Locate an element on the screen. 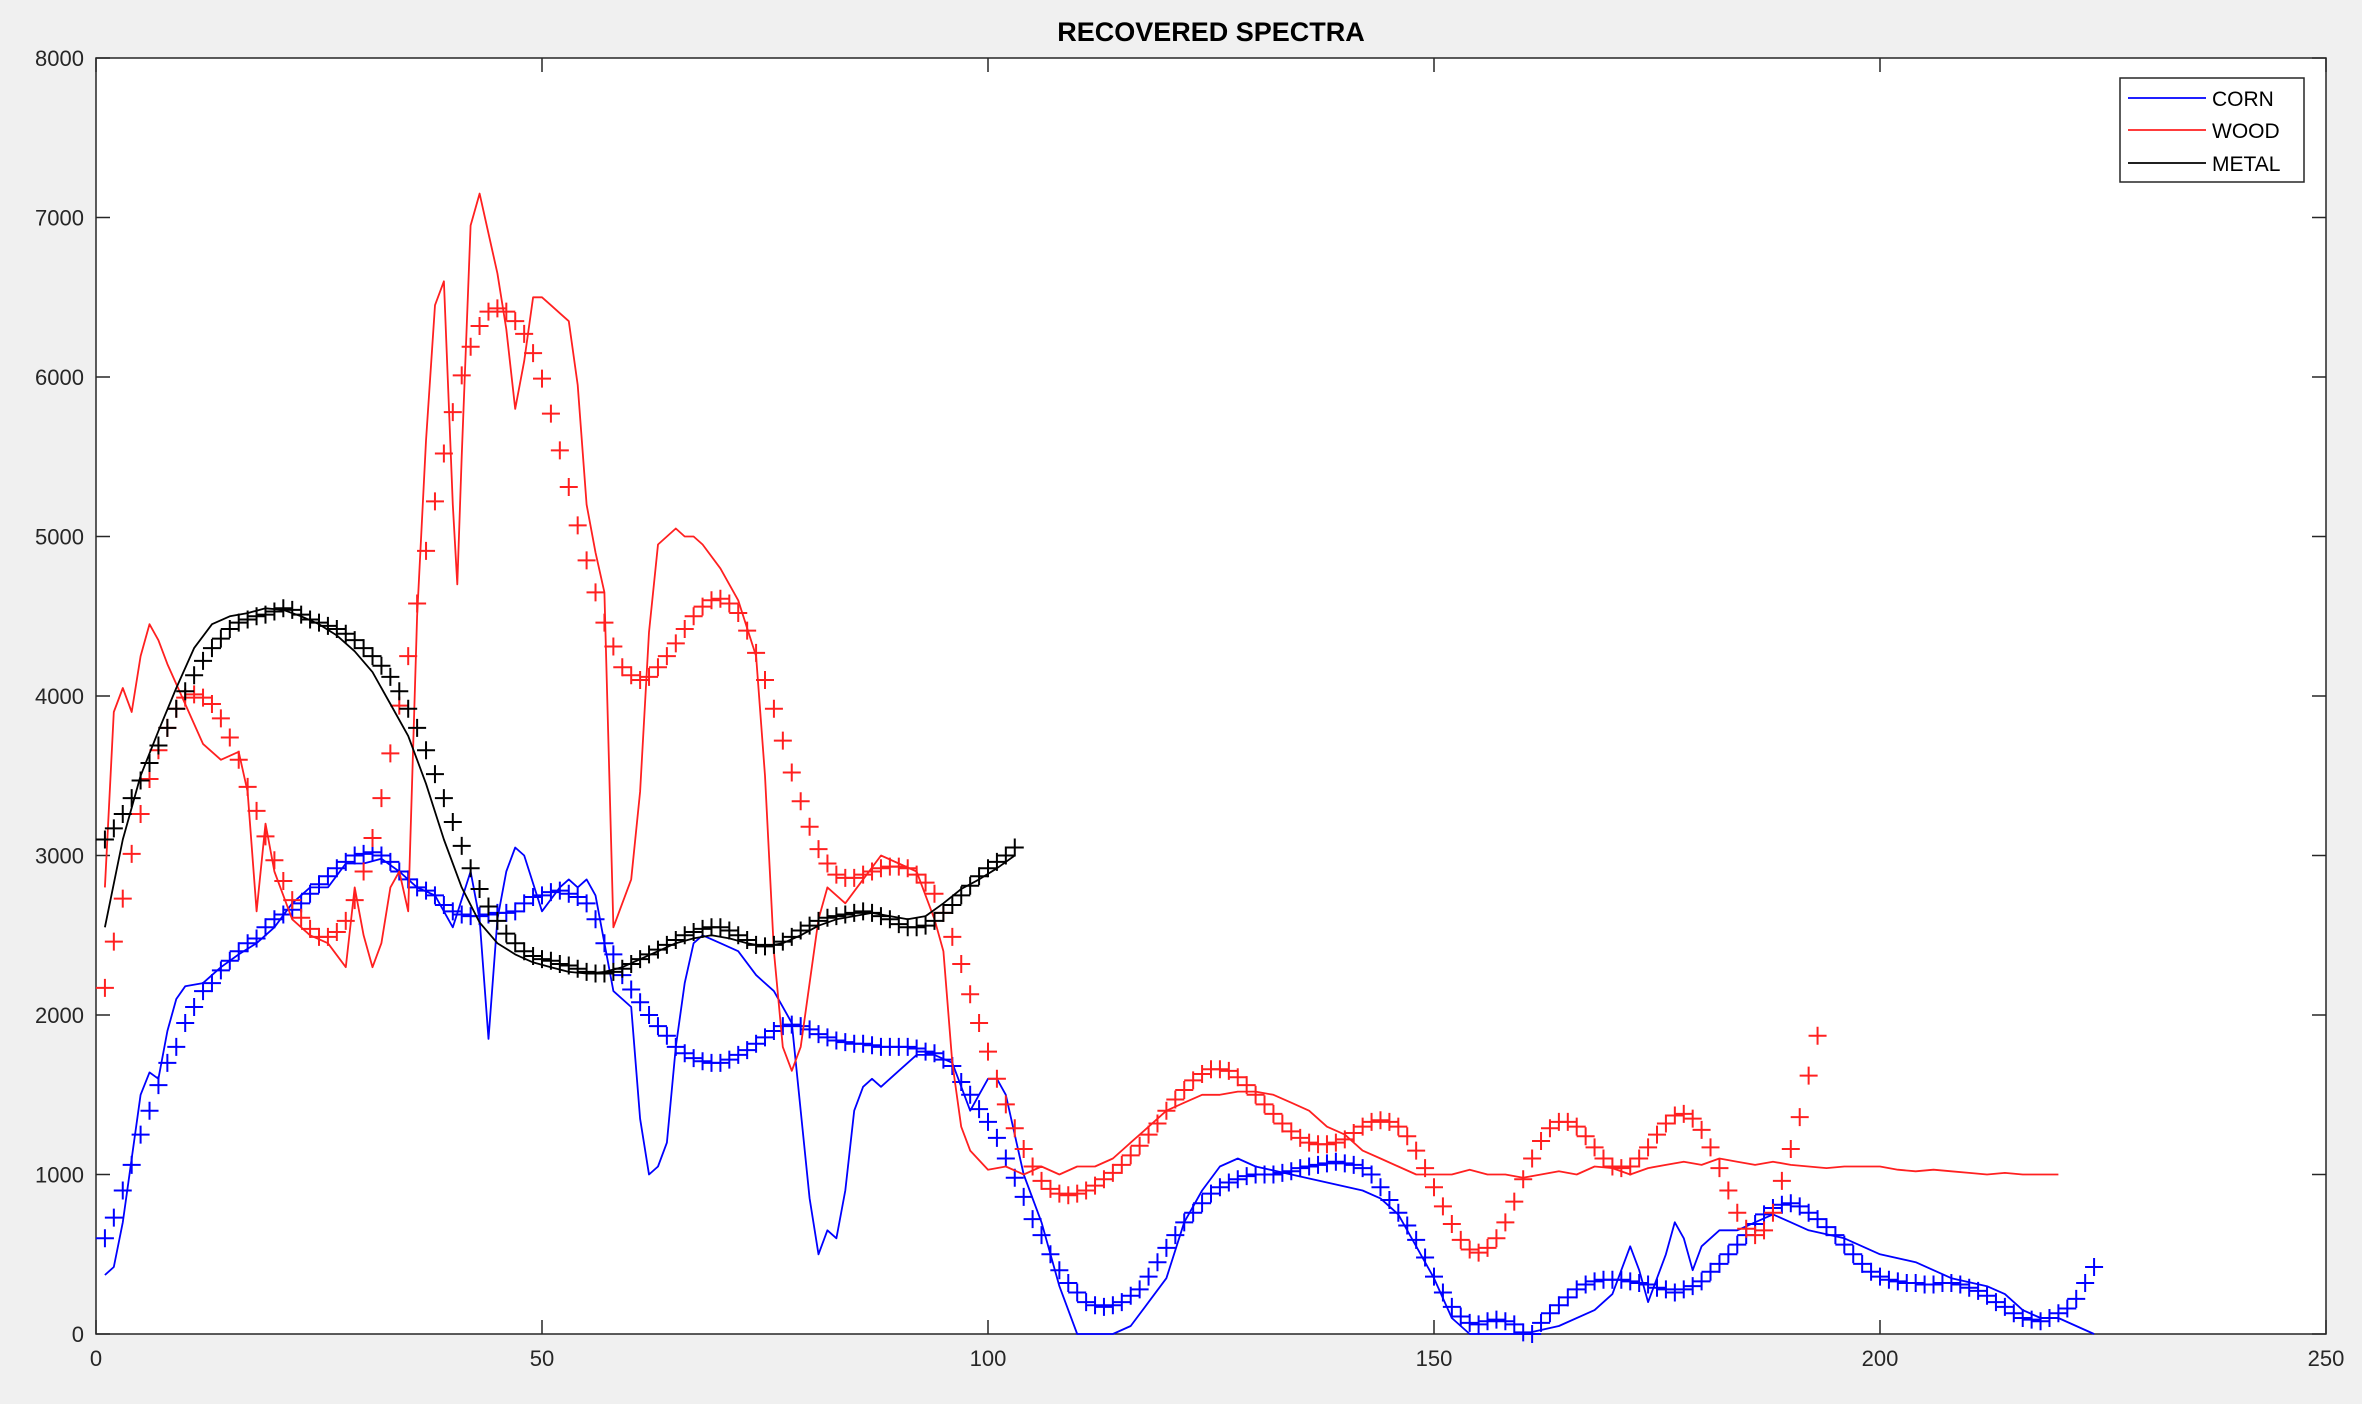  x-tick-label: 0 is located at coordinates (96, 1358).